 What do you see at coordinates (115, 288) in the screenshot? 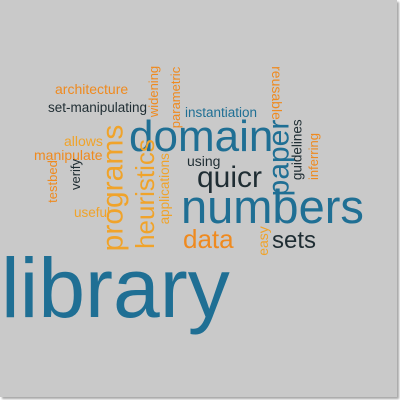
I see `word-library: library` at bounding box center [115, 288].